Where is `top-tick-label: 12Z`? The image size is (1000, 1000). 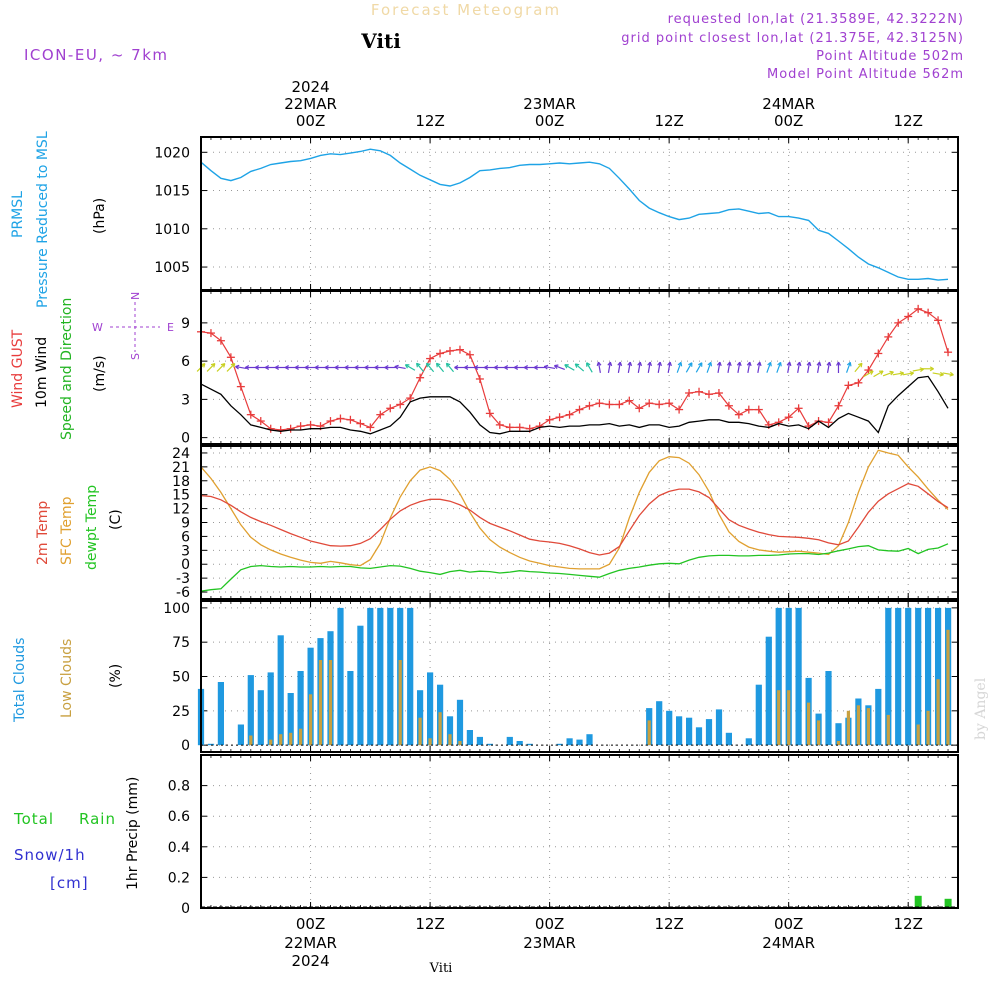 top-tick-label: 12Z is located at coordinates (668, 121).